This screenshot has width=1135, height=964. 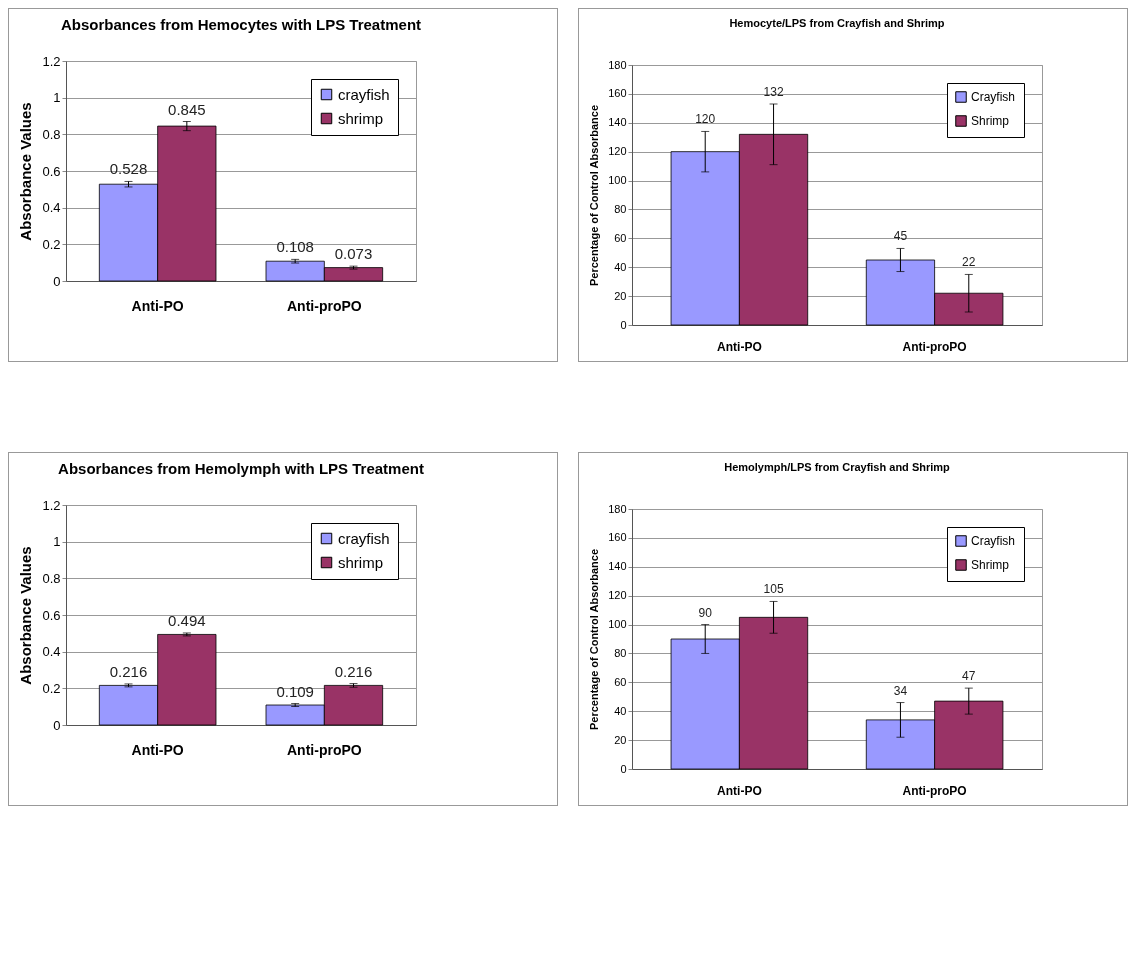 What do you see at coordinates (353, 254) in the screenshot?
I see `data-label: 0.073` at bounding box center [353, 254].